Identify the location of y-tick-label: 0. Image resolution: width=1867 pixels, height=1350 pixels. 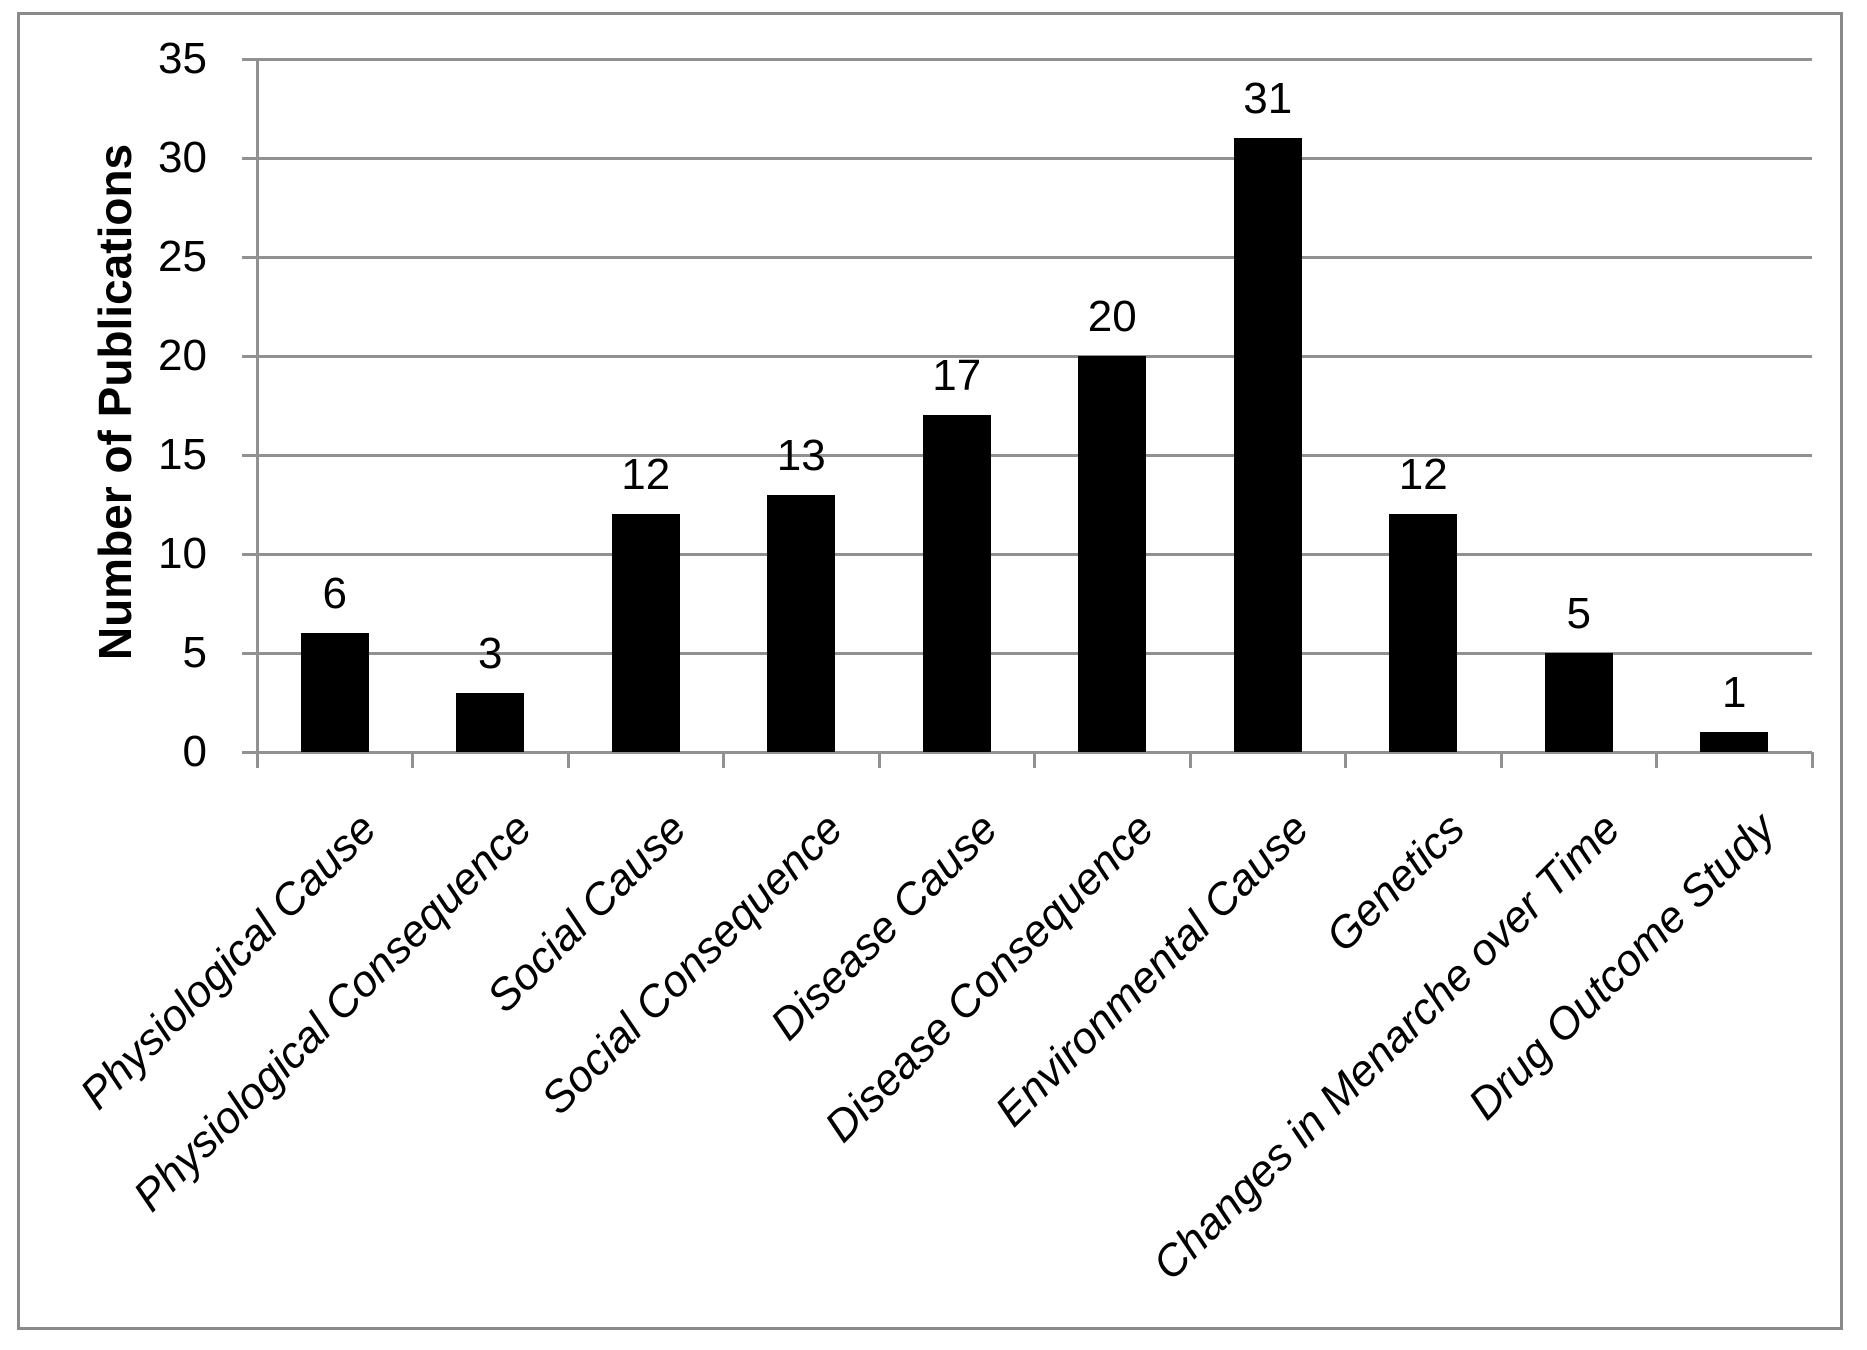
(194, 751).